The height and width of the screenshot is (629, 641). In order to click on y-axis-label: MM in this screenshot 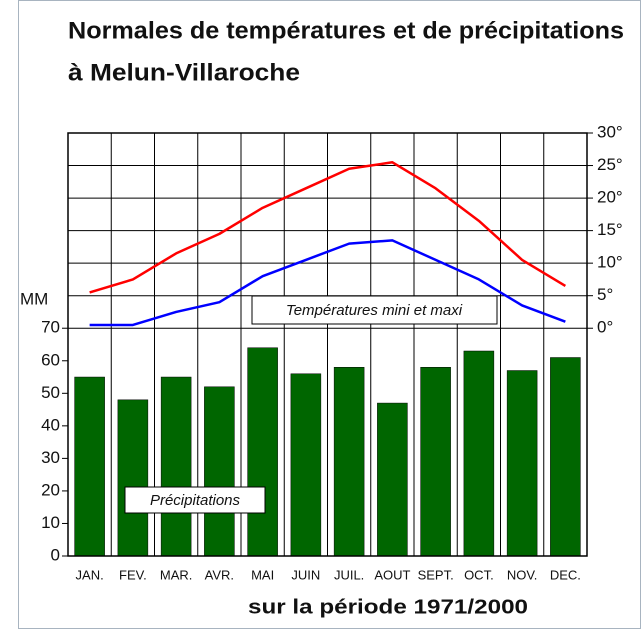, I will do `click(34, 298)`.